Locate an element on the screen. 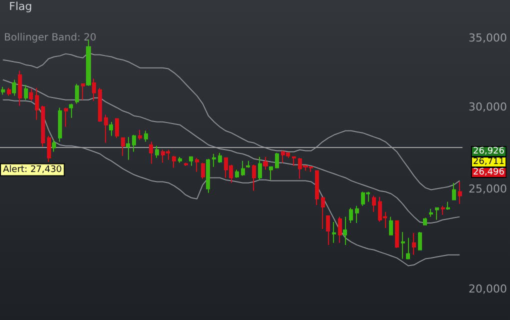  text: 26,496 is located at coordinates (489, 173).